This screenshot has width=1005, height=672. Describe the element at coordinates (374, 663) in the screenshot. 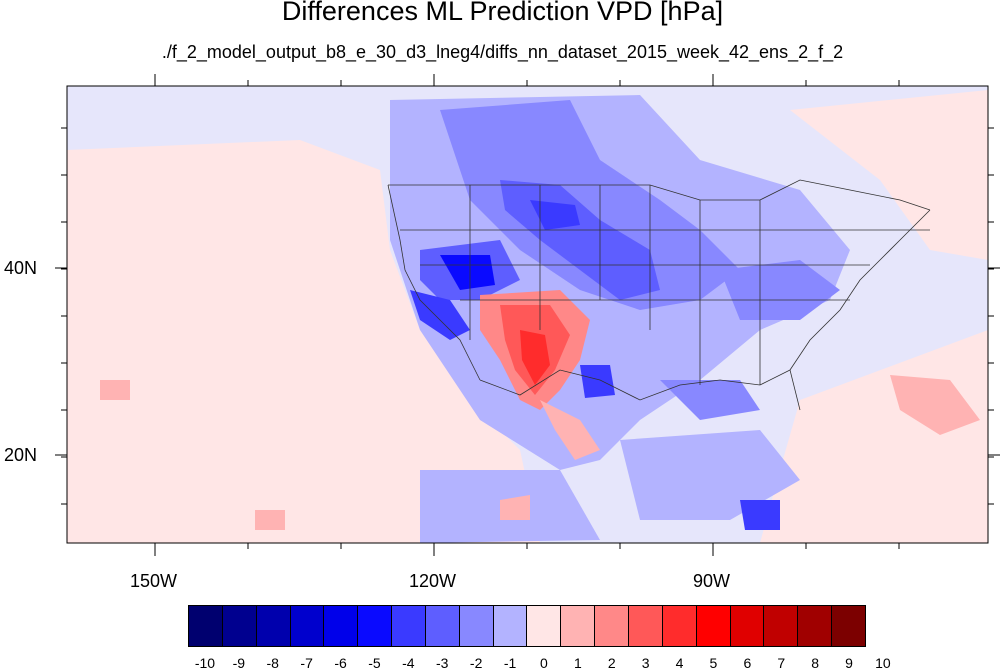

I see `colorbar-tick-label: -5` at that location.